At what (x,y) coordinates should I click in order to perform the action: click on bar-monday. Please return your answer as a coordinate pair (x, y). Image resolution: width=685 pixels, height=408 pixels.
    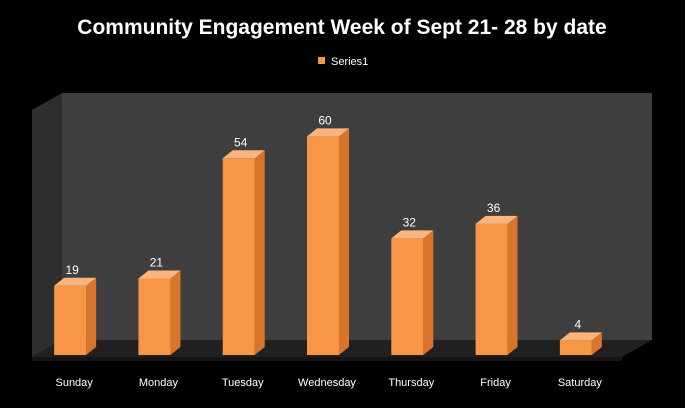
    Looking at the image, I should click on (159, 312).